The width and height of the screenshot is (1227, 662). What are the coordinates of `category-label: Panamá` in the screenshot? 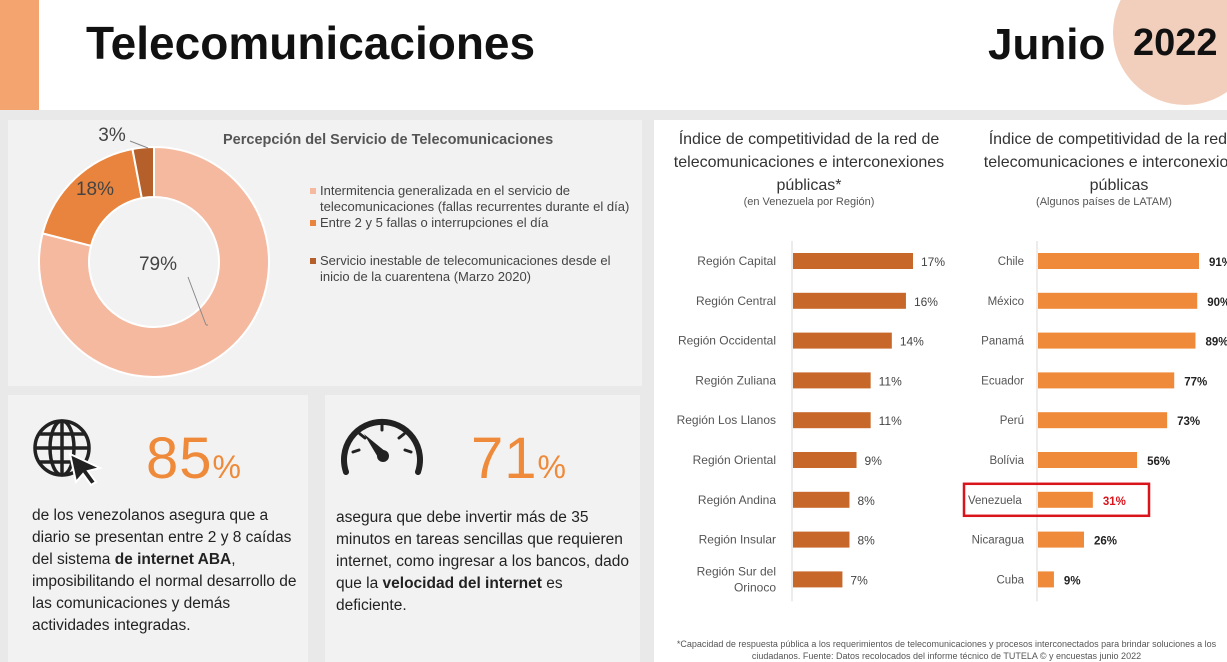 It's located at (1002, 342).